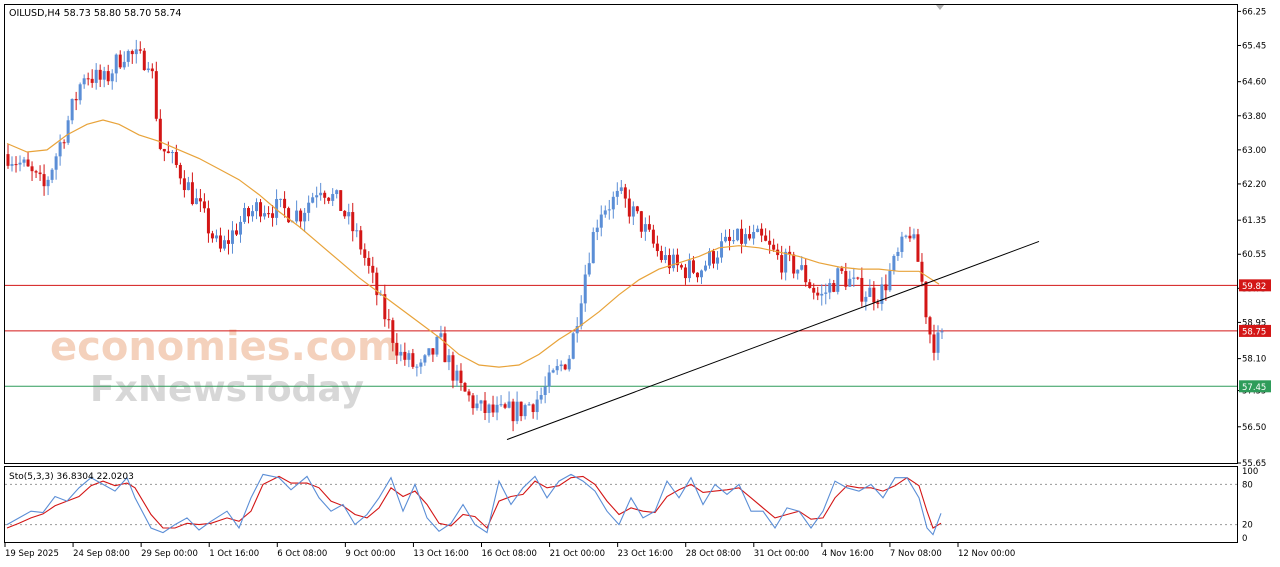  Describe the element at coordinates (101, 554) in the screenshot. I see `x-tick-label: 24 Sep 08:00` at that location.